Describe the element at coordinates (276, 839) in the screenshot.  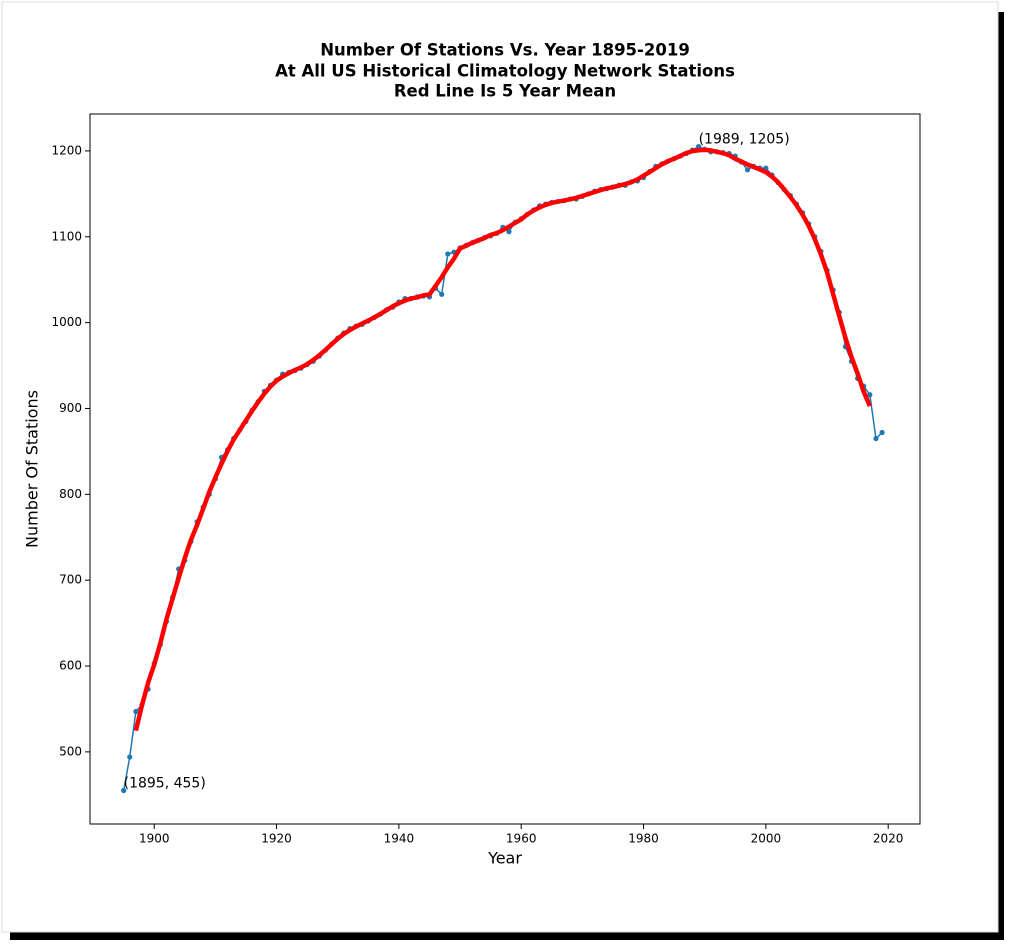
I see `x-tick-label: 1920` at that location.